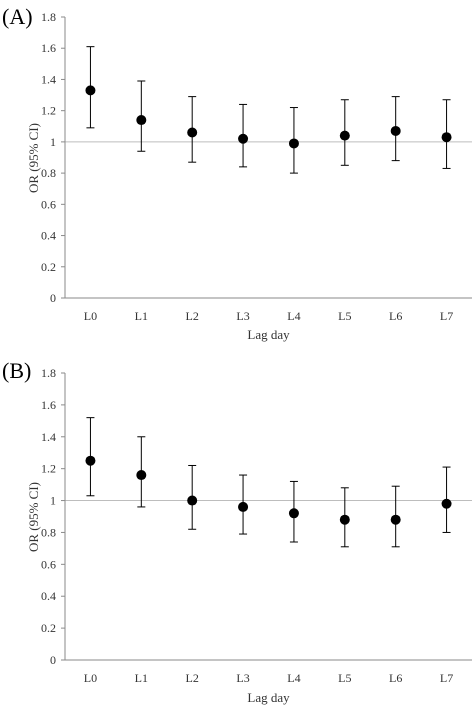  I want to click on panel-a-point-L3, so click(243, 138).